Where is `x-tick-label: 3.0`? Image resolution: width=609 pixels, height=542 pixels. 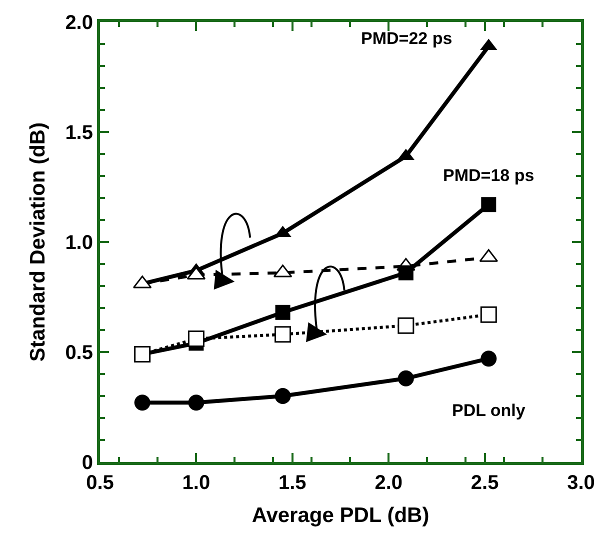
x-tick-label: 3.0 is located at coordinates (581, 483).